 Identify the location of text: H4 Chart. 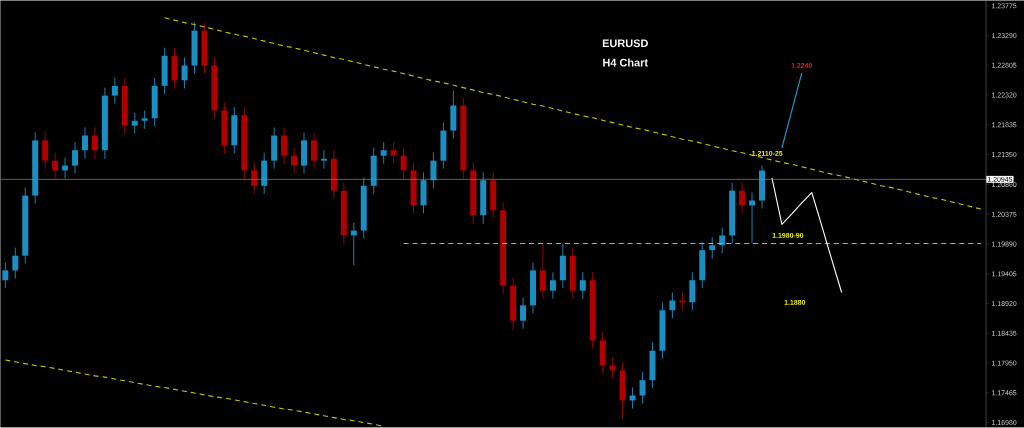
(625, 62).